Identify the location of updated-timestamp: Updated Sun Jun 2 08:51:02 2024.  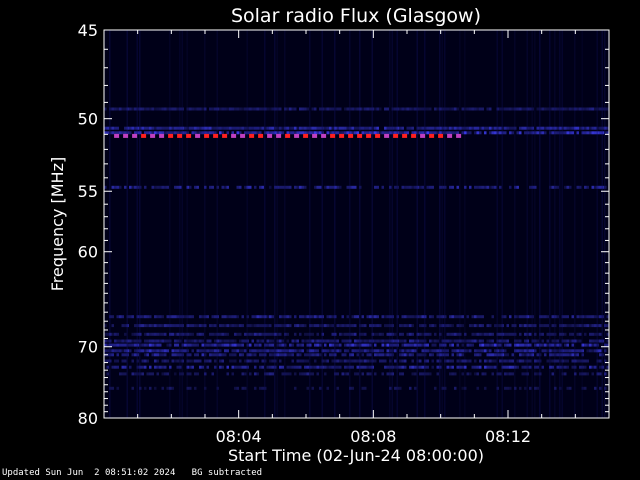
(89, 473).